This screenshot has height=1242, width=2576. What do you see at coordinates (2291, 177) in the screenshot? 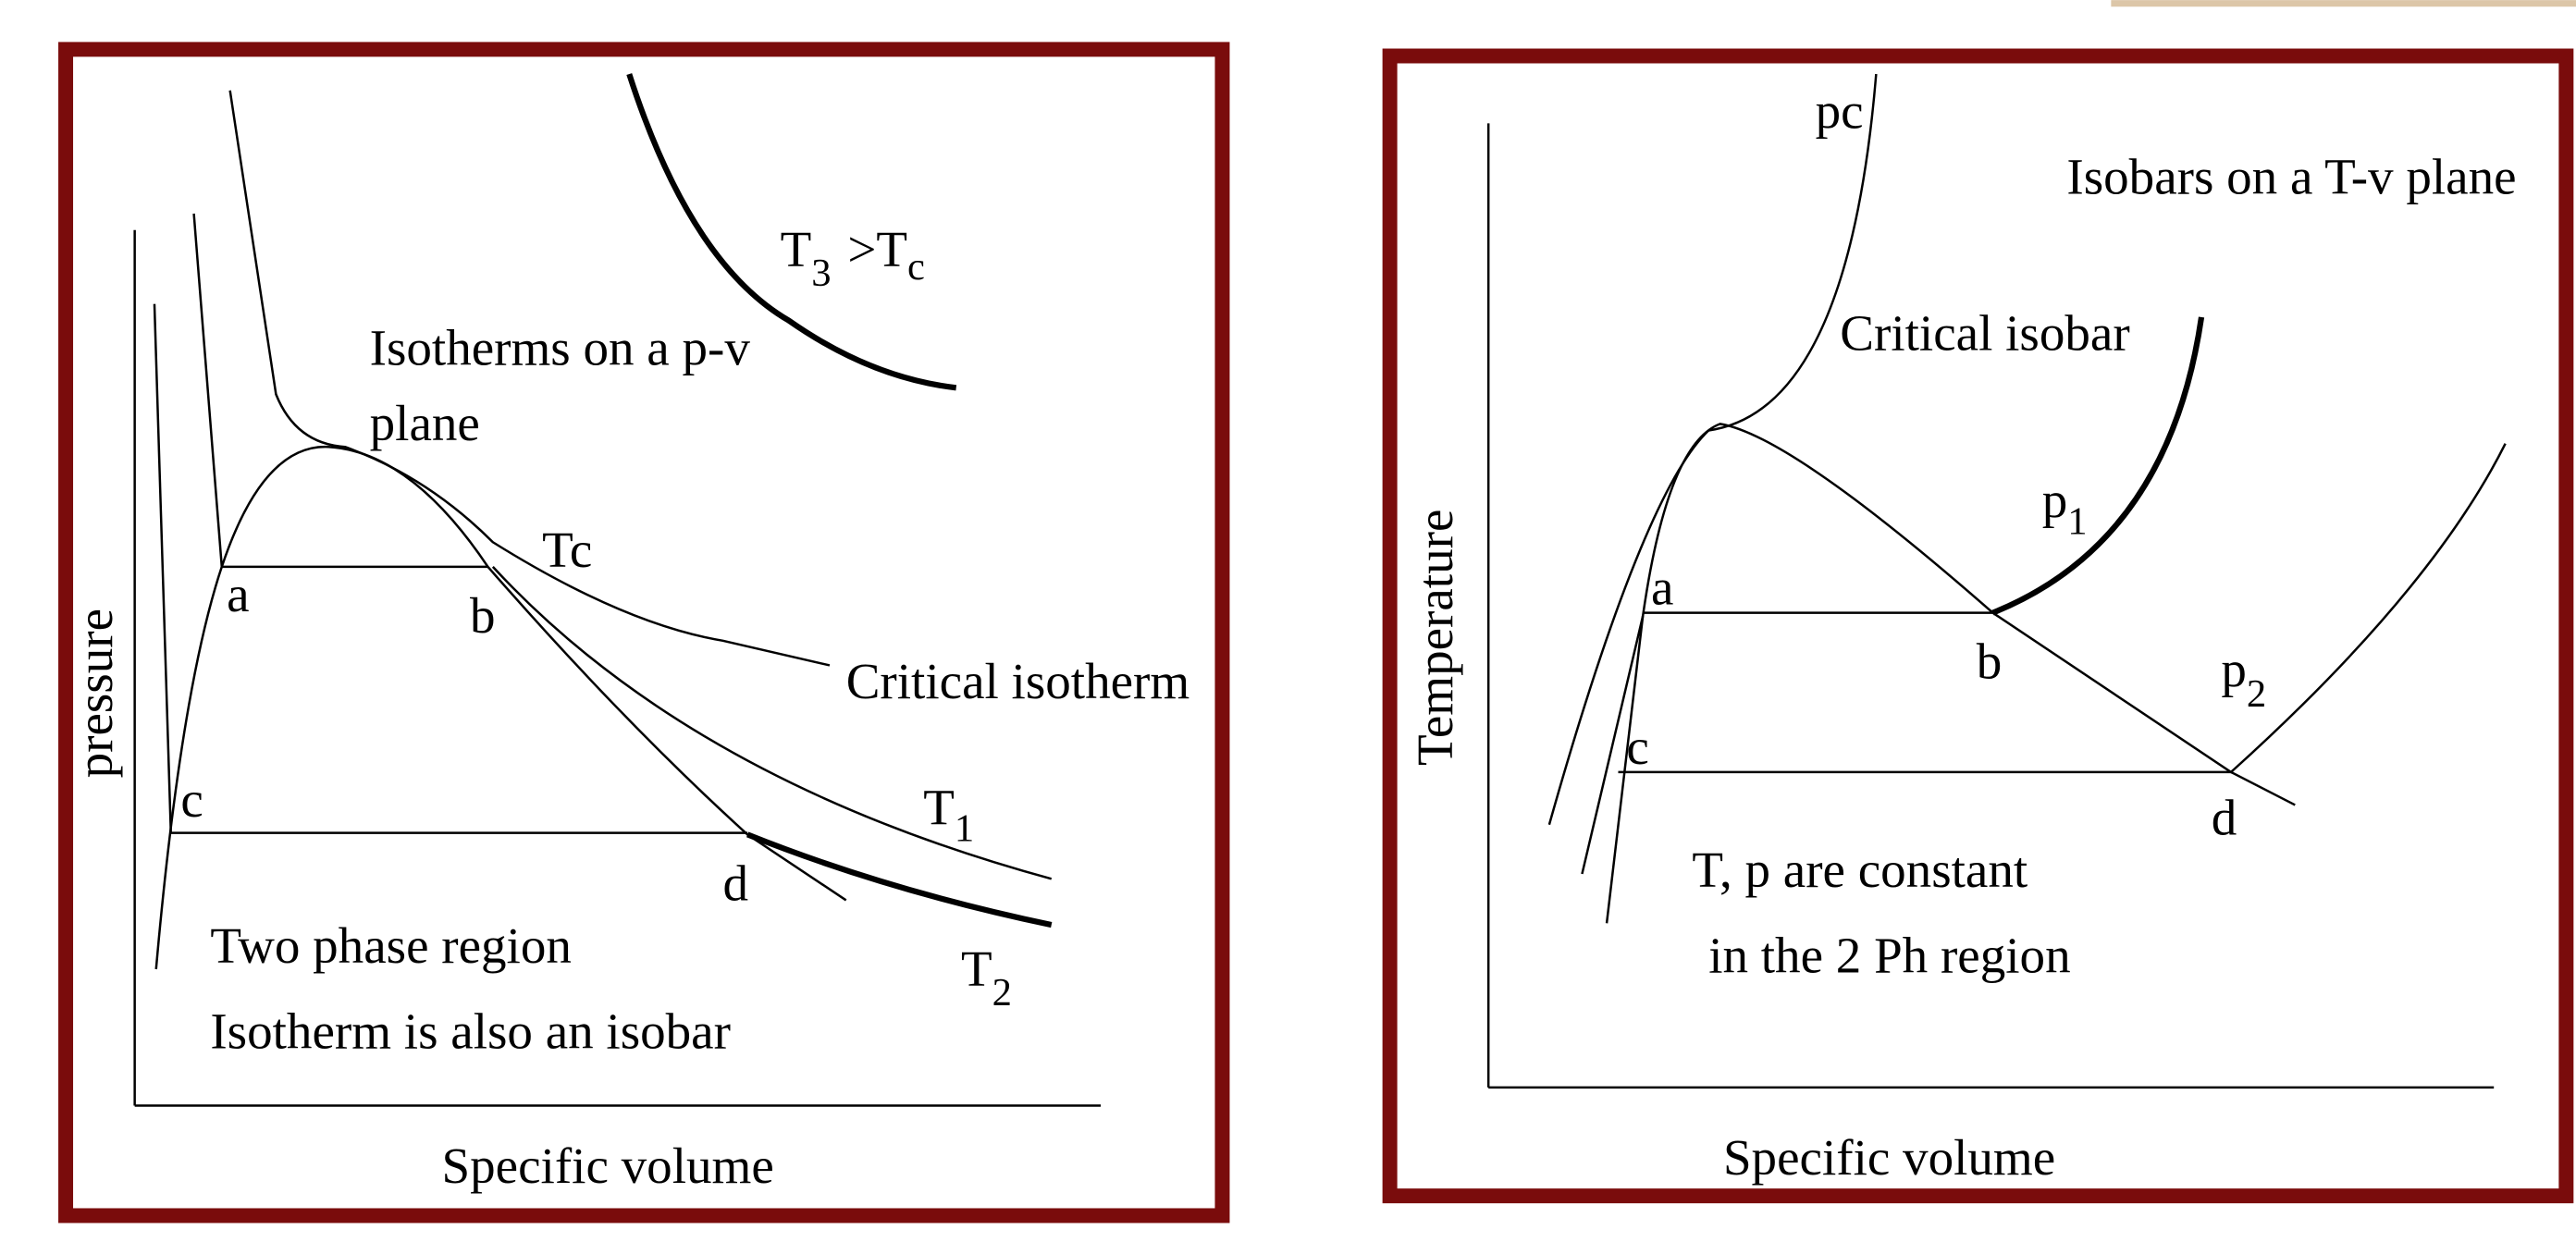
I see `title: Isobars on a T-v plane` at bounding box center [2291, 177].